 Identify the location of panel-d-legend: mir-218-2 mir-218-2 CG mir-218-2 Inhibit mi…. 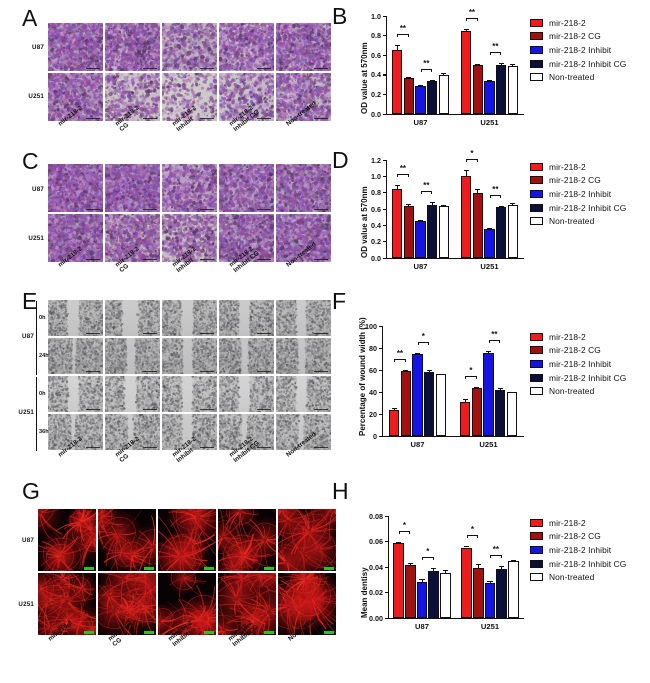
(578, 194).